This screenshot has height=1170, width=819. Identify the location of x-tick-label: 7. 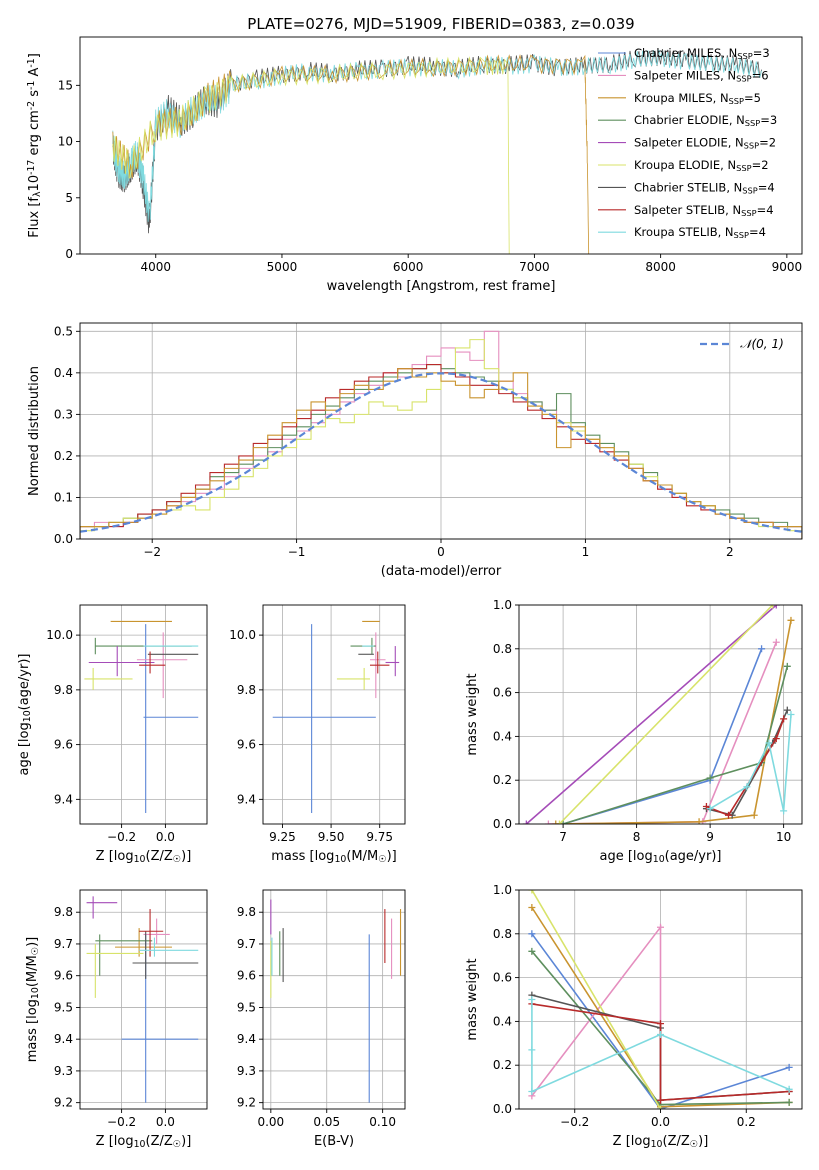
(563, 837).